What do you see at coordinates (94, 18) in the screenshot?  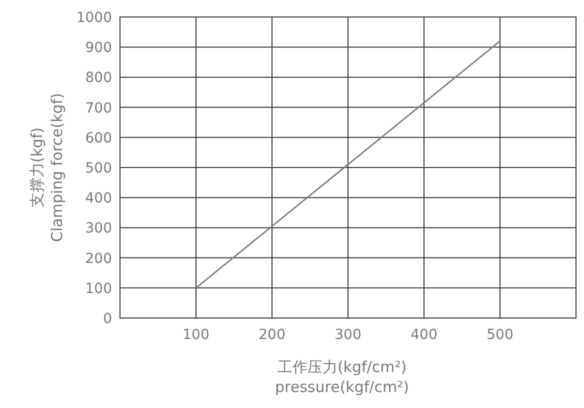 I see `y-tick-label: 1000` at bounding box center [94, 18].